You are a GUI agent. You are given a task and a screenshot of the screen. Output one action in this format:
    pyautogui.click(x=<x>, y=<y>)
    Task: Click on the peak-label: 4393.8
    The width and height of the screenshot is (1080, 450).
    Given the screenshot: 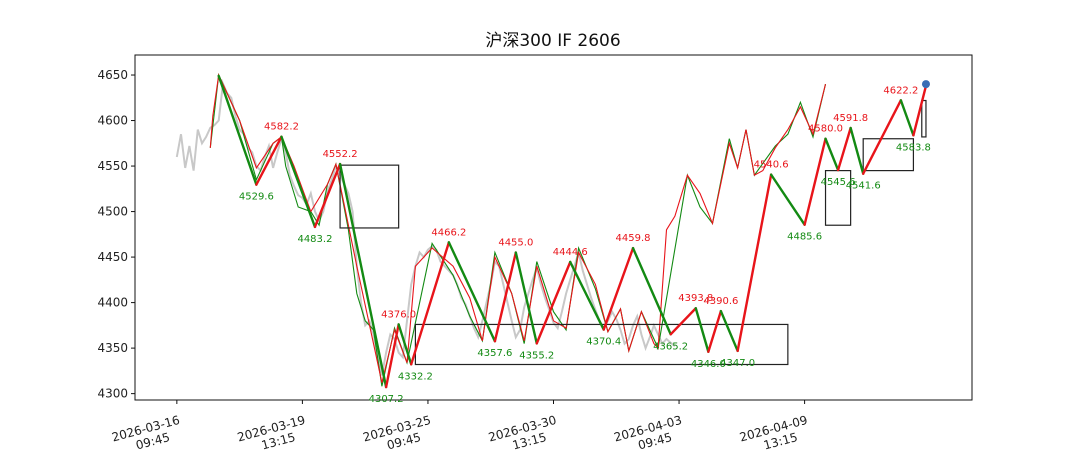 What is the action you would take?
    pyautogui.click(x=695, y=298)
    